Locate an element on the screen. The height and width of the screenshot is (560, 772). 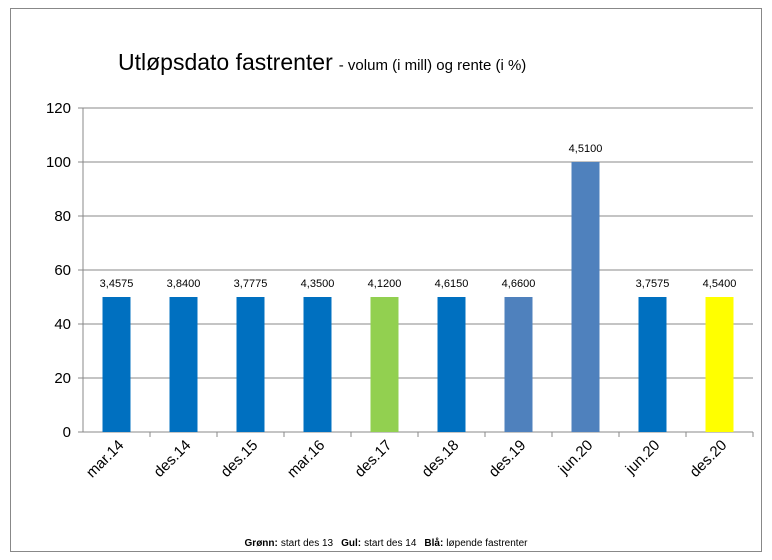
data-label: 3,7575 is located at coordinates (653, 284).